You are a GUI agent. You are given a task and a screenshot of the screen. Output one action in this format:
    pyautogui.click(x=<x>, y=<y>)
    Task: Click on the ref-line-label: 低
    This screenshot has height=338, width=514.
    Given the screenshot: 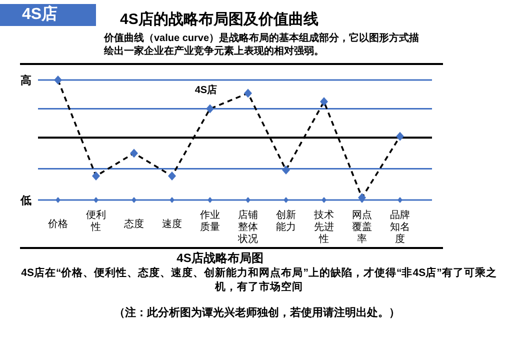 What is the action you would take?
    pyautogui.click(x=26, y=201)
    